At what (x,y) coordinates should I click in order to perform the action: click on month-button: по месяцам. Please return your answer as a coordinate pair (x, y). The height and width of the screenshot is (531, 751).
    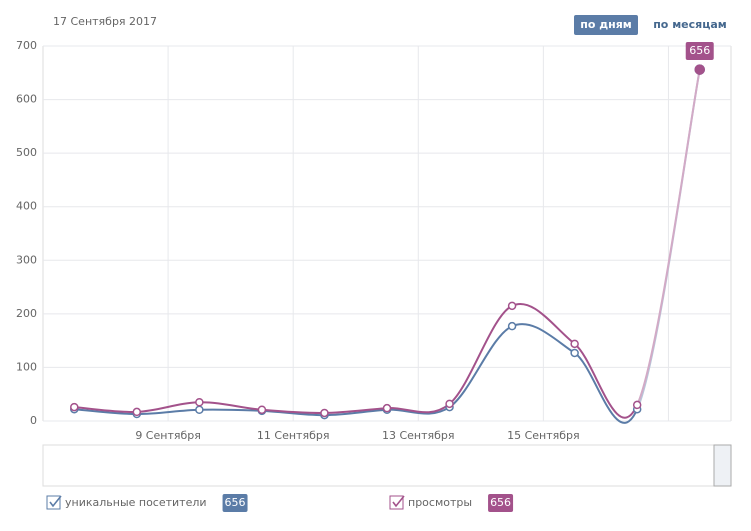
    Looking at the image, I should click on (690, 24).